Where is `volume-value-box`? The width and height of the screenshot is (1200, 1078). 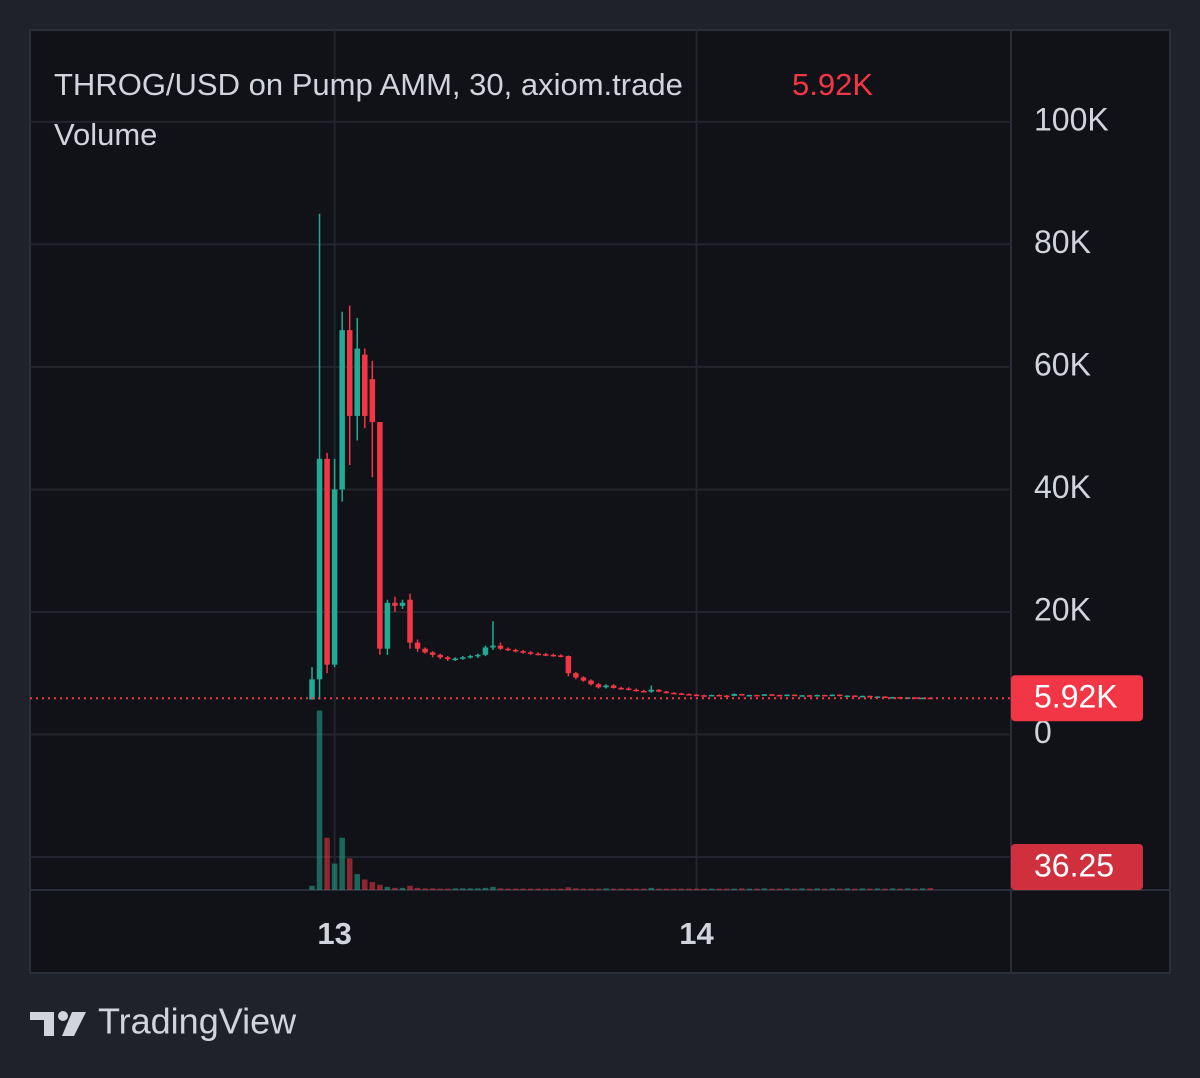
volume-value-box is located at coordinates (1077, 867).